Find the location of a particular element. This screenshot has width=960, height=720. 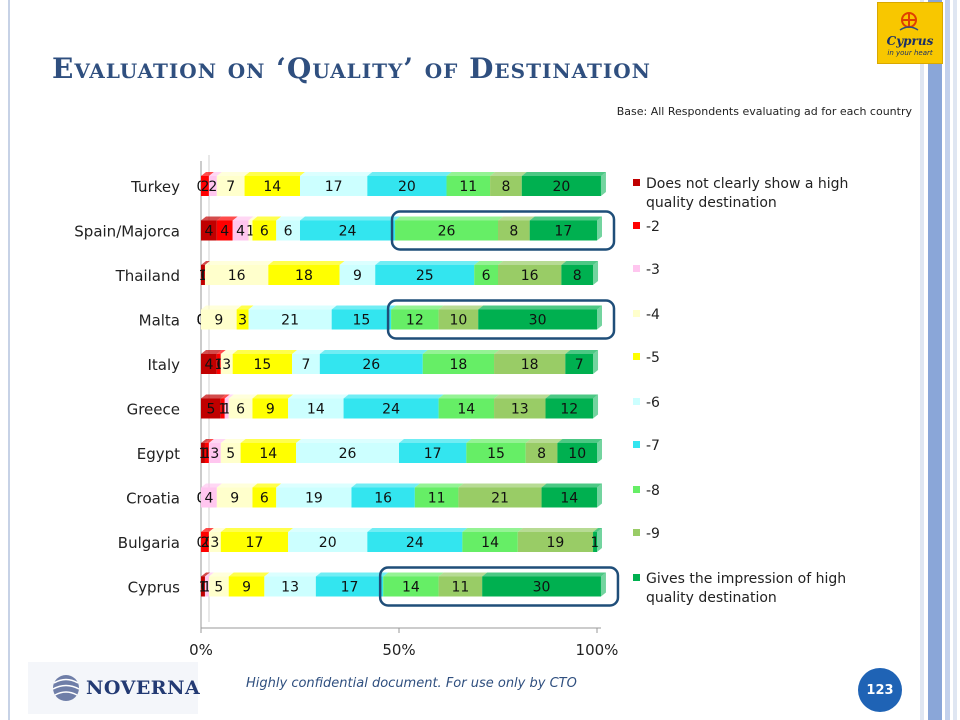

legend-label: Does not clearly show a high is located at coordinates (747, 184).